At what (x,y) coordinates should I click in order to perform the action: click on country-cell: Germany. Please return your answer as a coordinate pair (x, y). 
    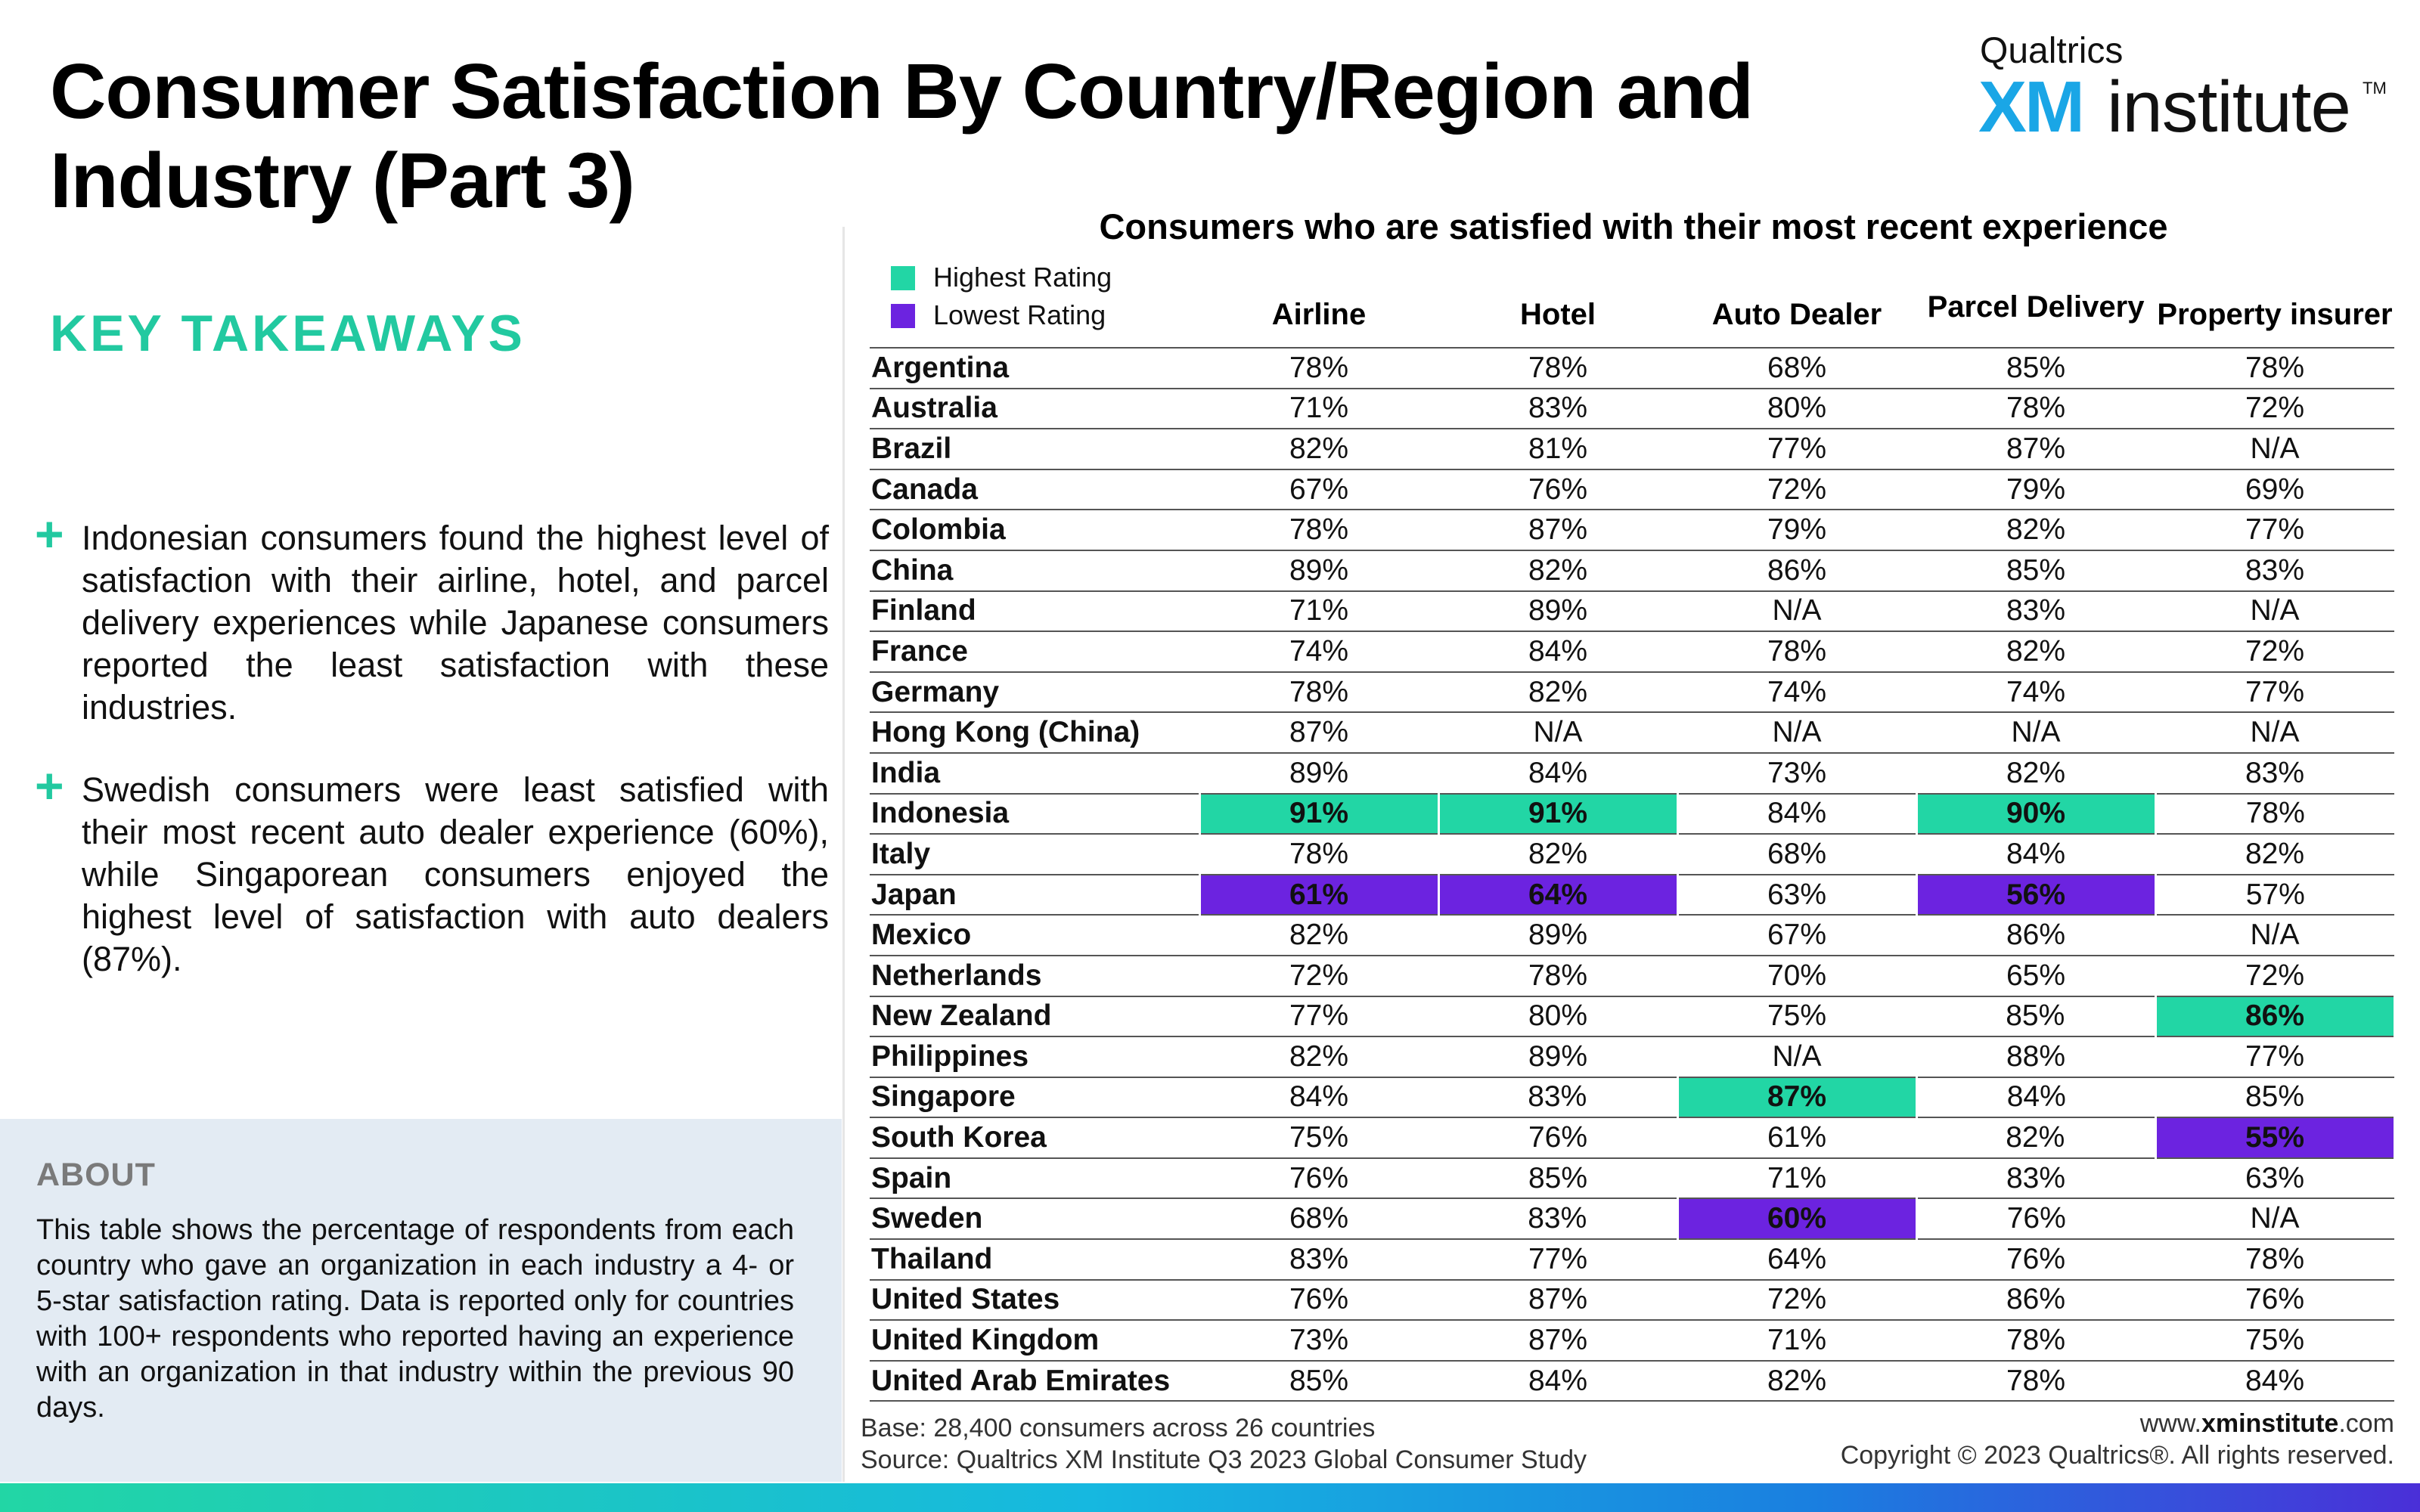
    Looking at the image, I should click on (935, 692).